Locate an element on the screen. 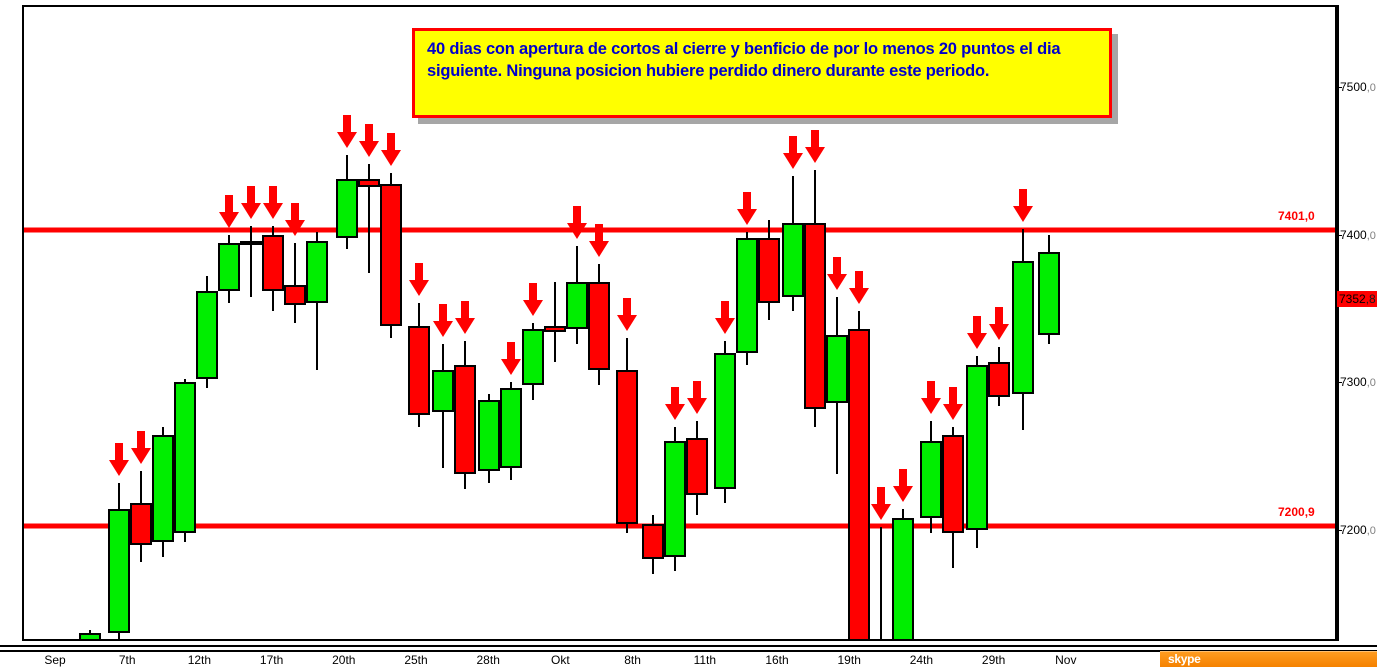  date-label-7th: 7th is located at coordinates (127, 660).